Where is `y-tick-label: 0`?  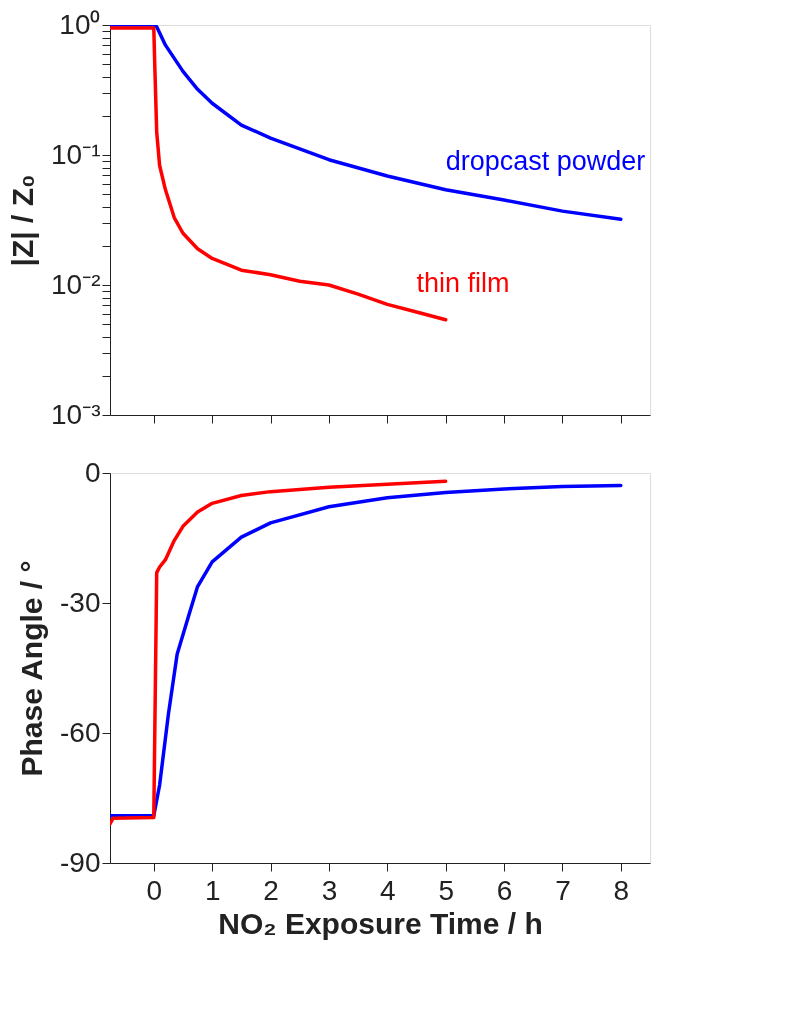
y-tick-label: 0 is located at coordinates (92, 472).